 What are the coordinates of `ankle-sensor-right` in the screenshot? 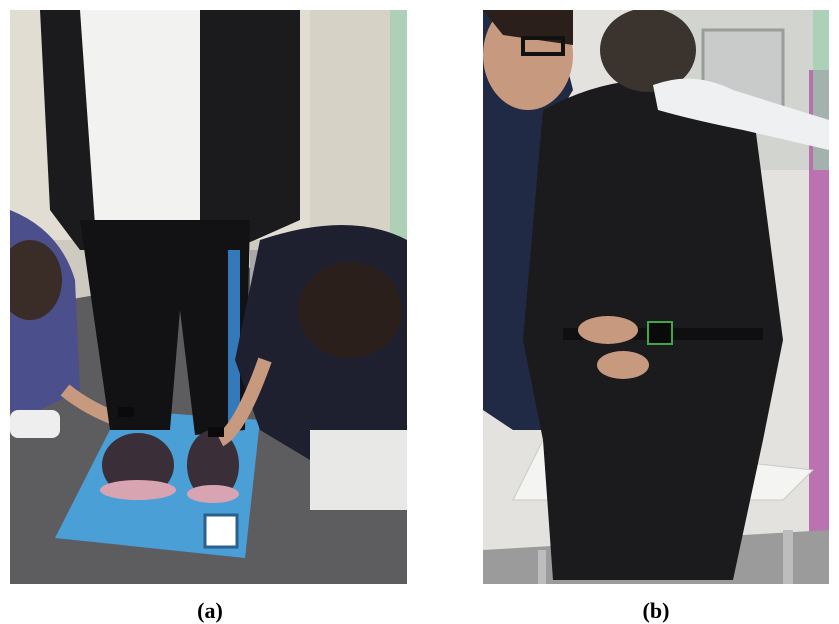 It's located at (216, 432).